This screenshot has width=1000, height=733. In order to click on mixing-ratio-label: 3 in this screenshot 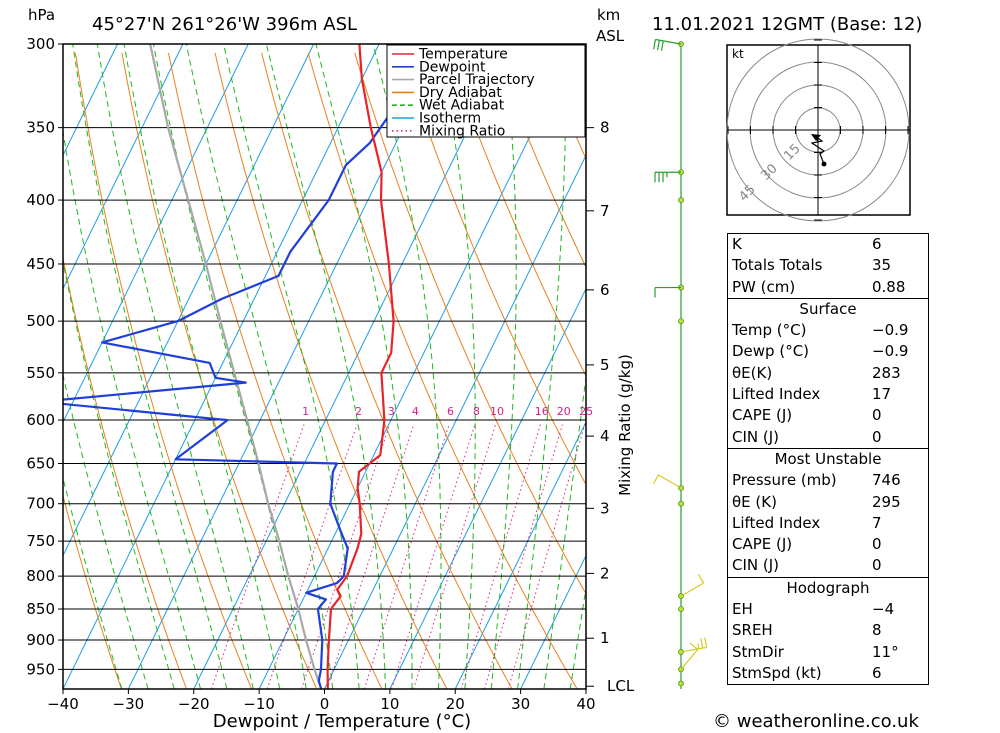, I will do `click(391, 411)`.